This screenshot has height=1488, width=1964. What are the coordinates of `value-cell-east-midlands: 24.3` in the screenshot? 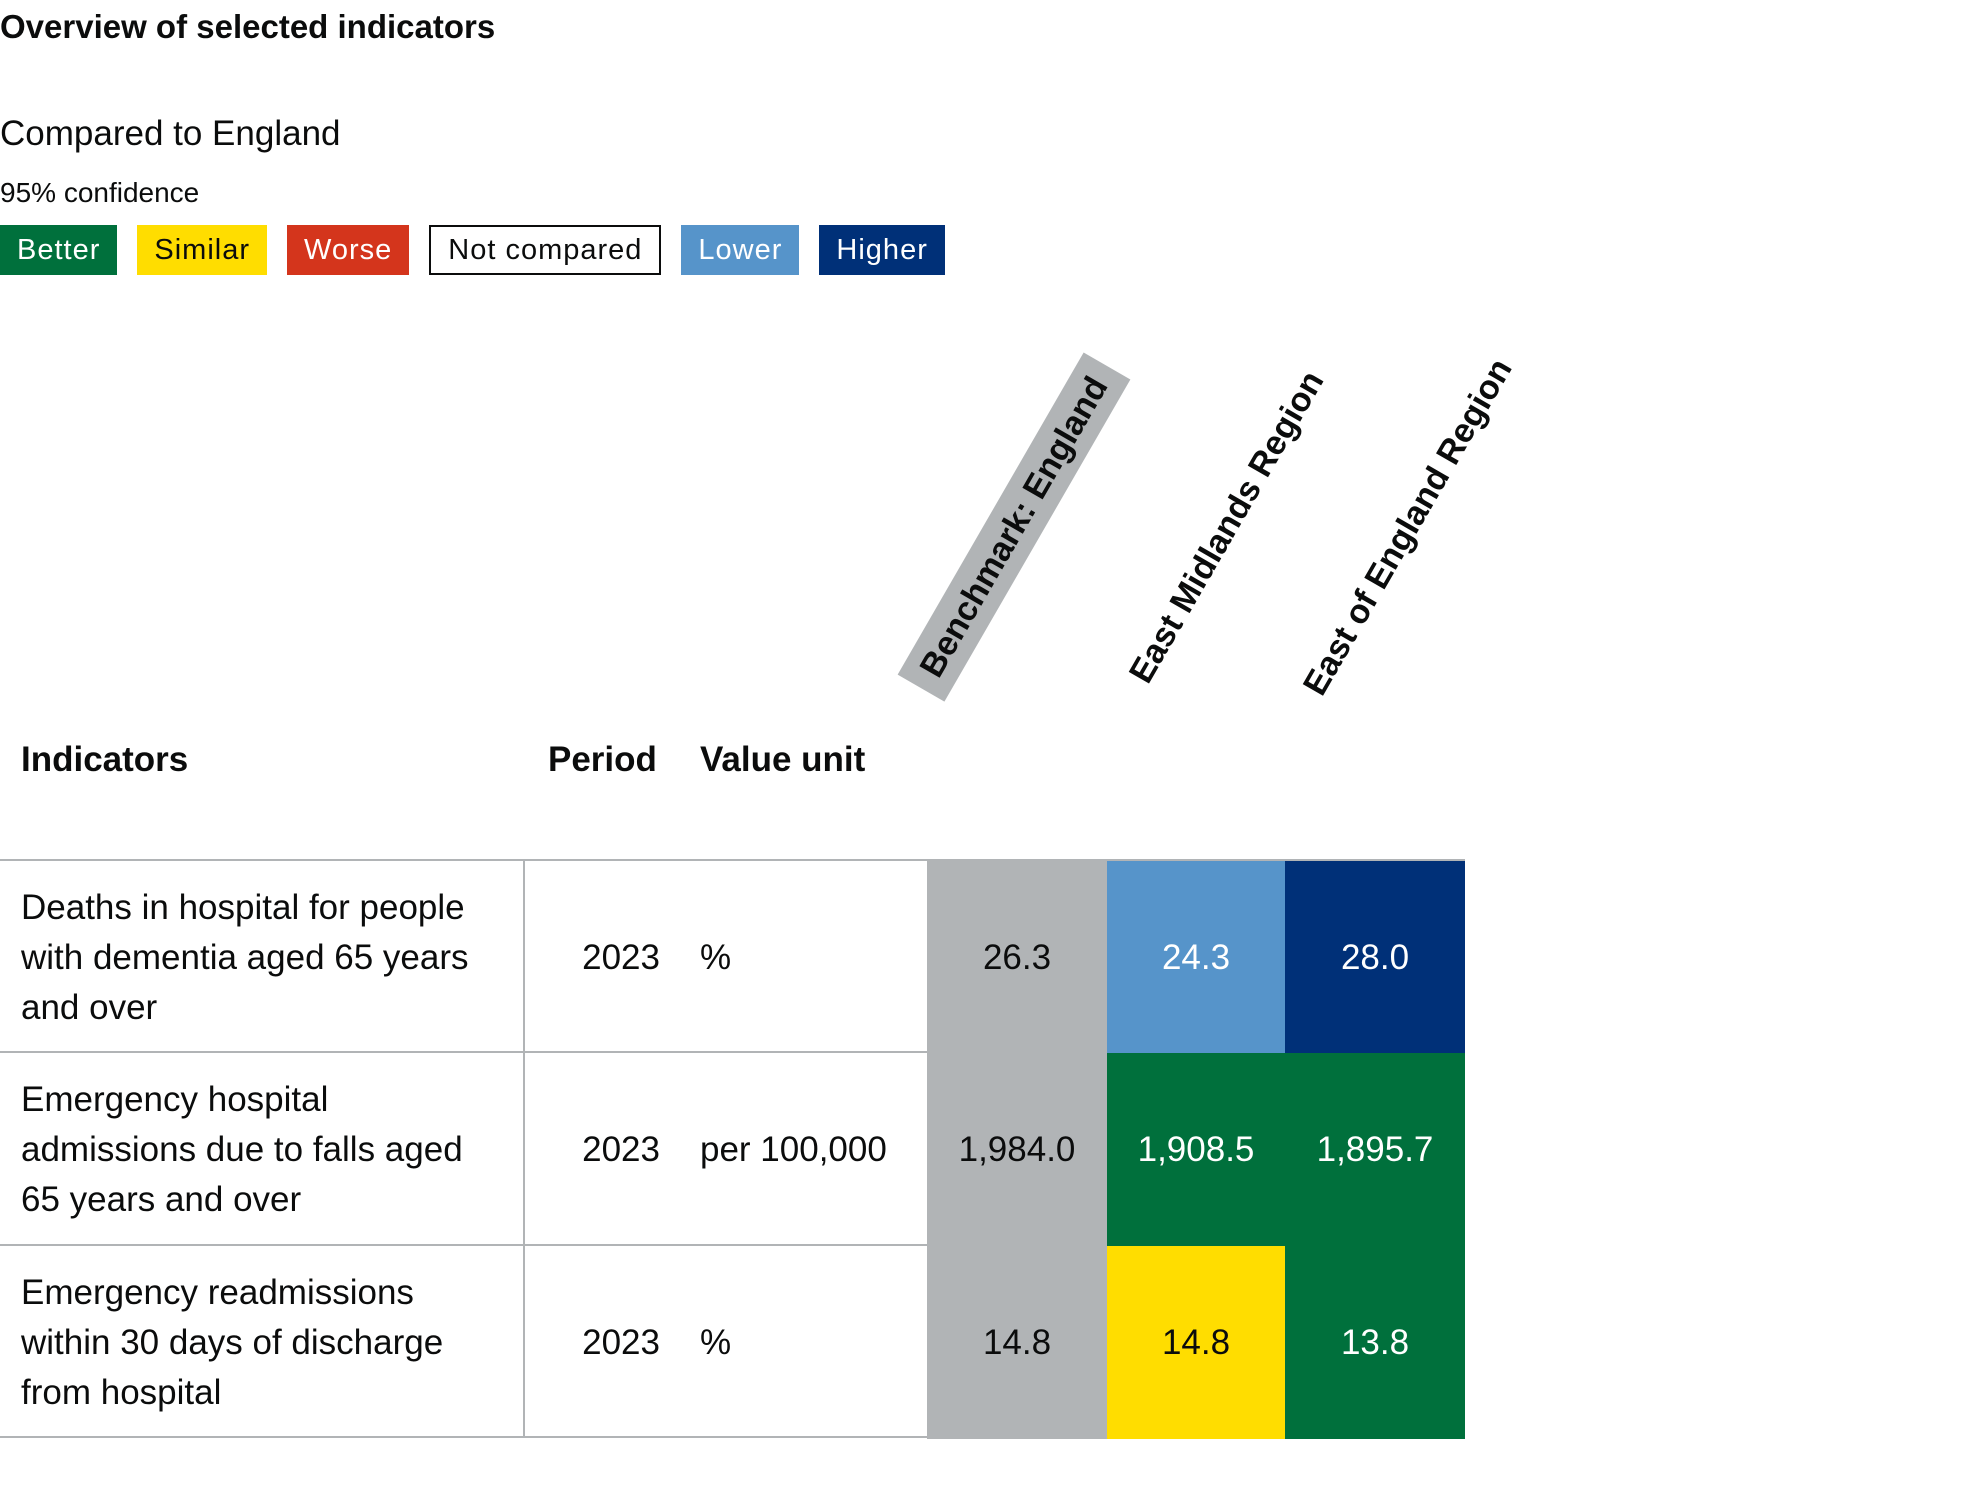 It's located at (1196, 957).